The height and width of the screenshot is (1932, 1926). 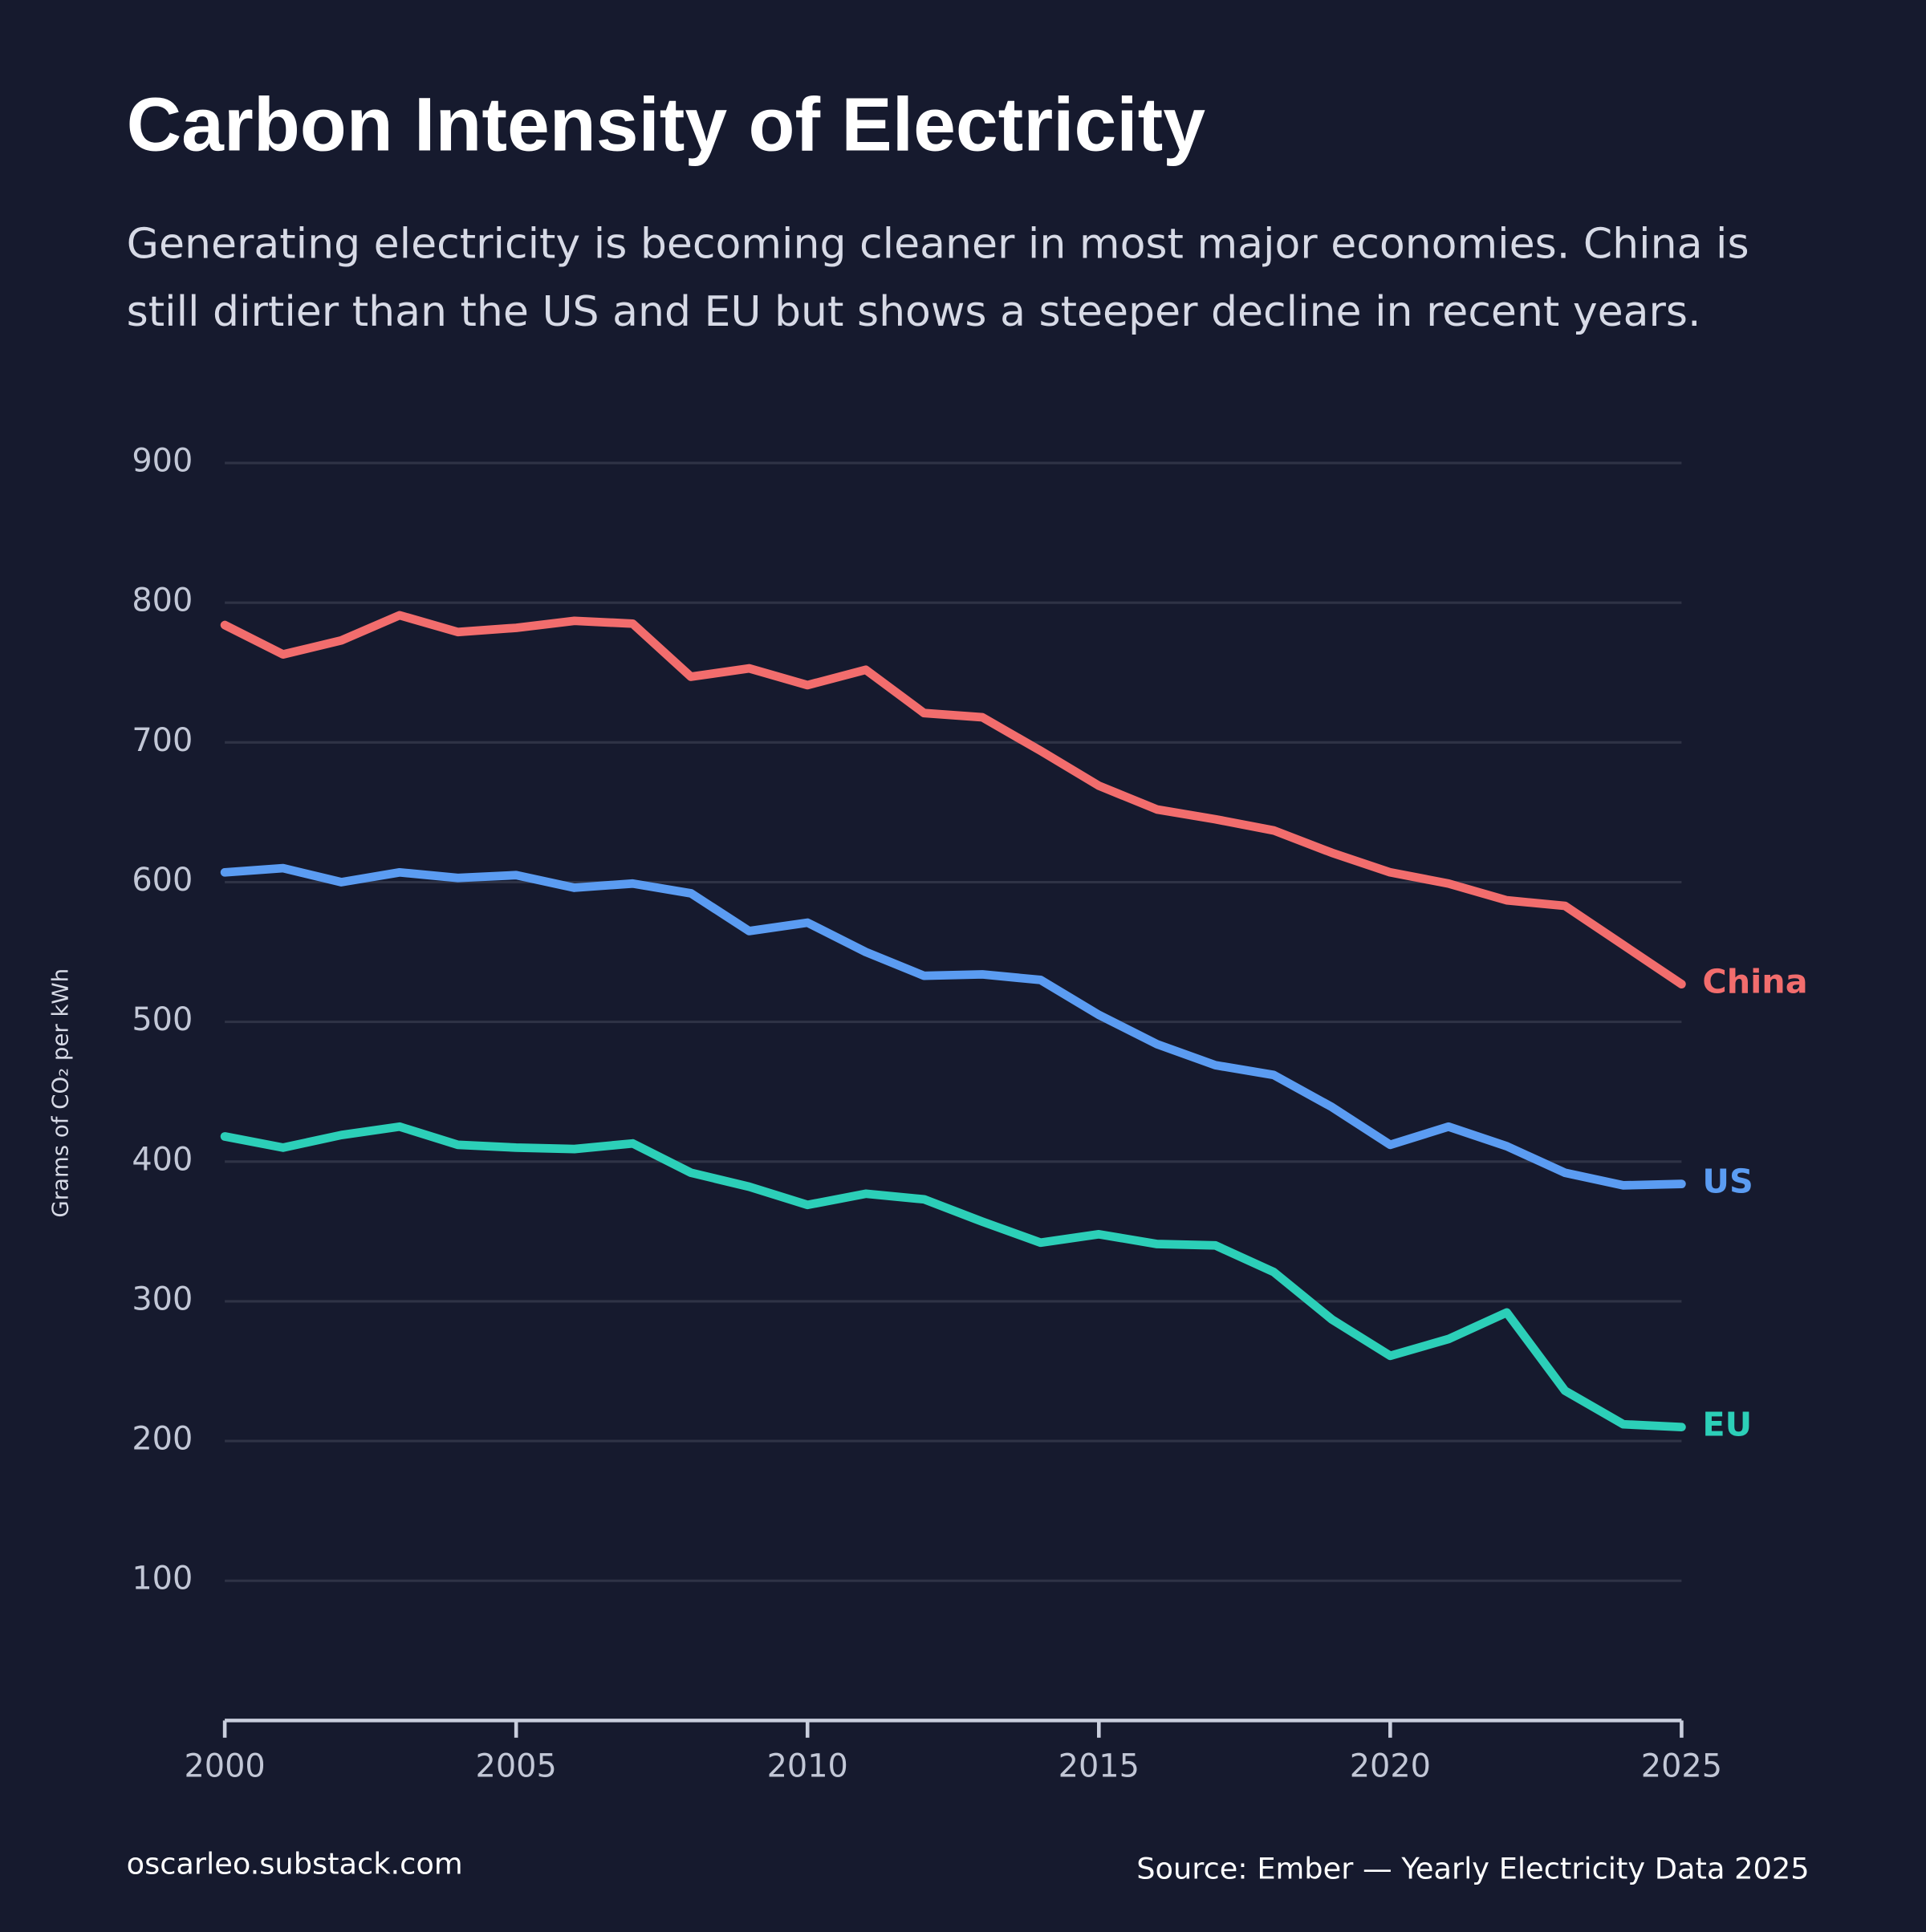 I want to click on y-tick-label: 700, so click(x=162, y=740).